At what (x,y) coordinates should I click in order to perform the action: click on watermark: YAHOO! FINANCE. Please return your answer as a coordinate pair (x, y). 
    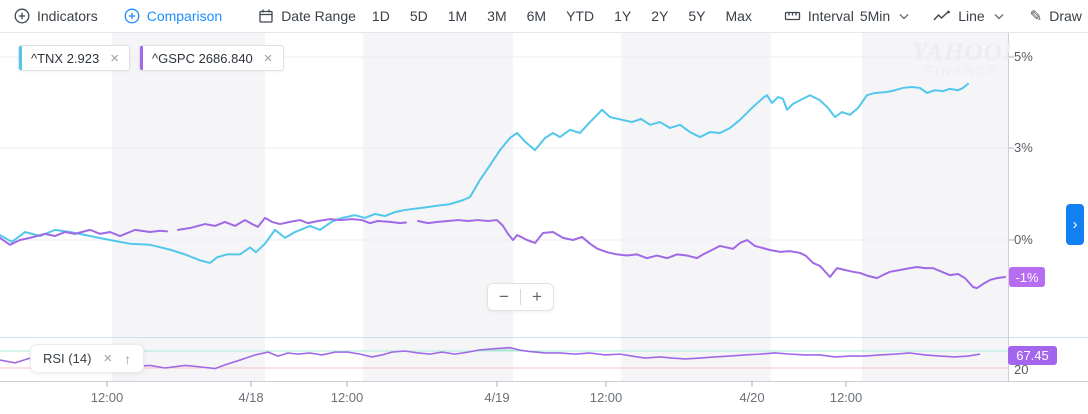
    Looking at the image, I should click on (962, 58).